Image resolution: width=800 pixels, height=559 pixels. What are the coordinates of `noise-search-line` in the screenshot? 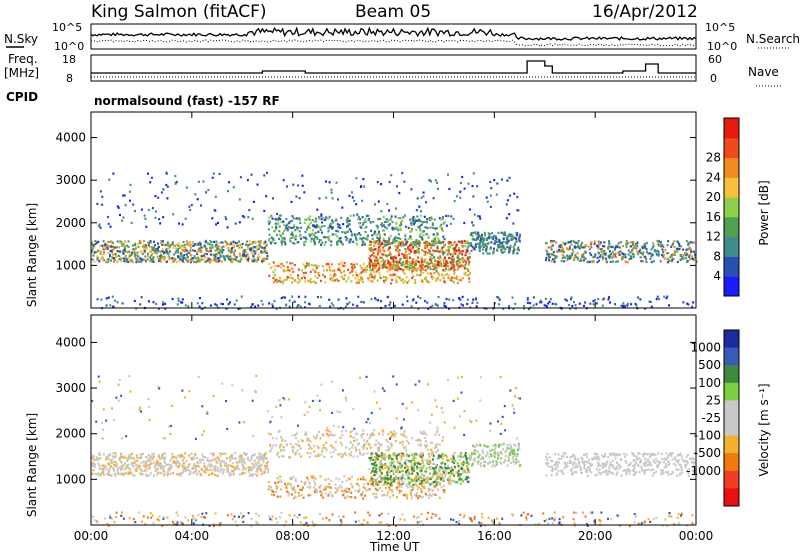 It's located at (393, 43).